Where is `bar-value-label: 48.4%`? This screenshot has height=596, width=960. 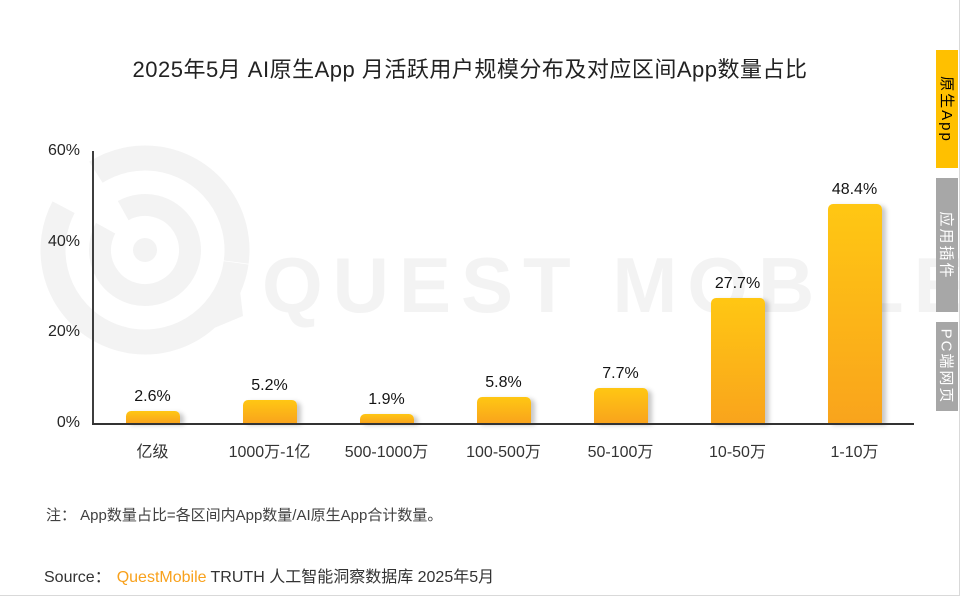
bar-value-label: 48.4% is located at coordinates (854, 189).